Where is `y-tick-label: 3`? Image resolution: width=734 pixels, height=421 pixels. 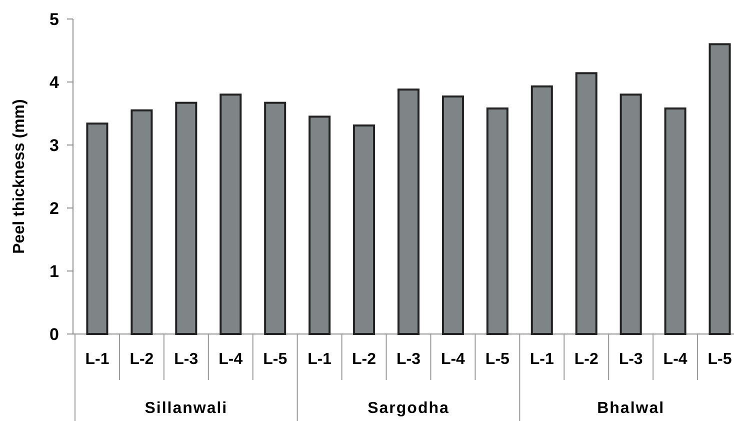 y-tick-label: 3 is located at coordinates (54, 145).